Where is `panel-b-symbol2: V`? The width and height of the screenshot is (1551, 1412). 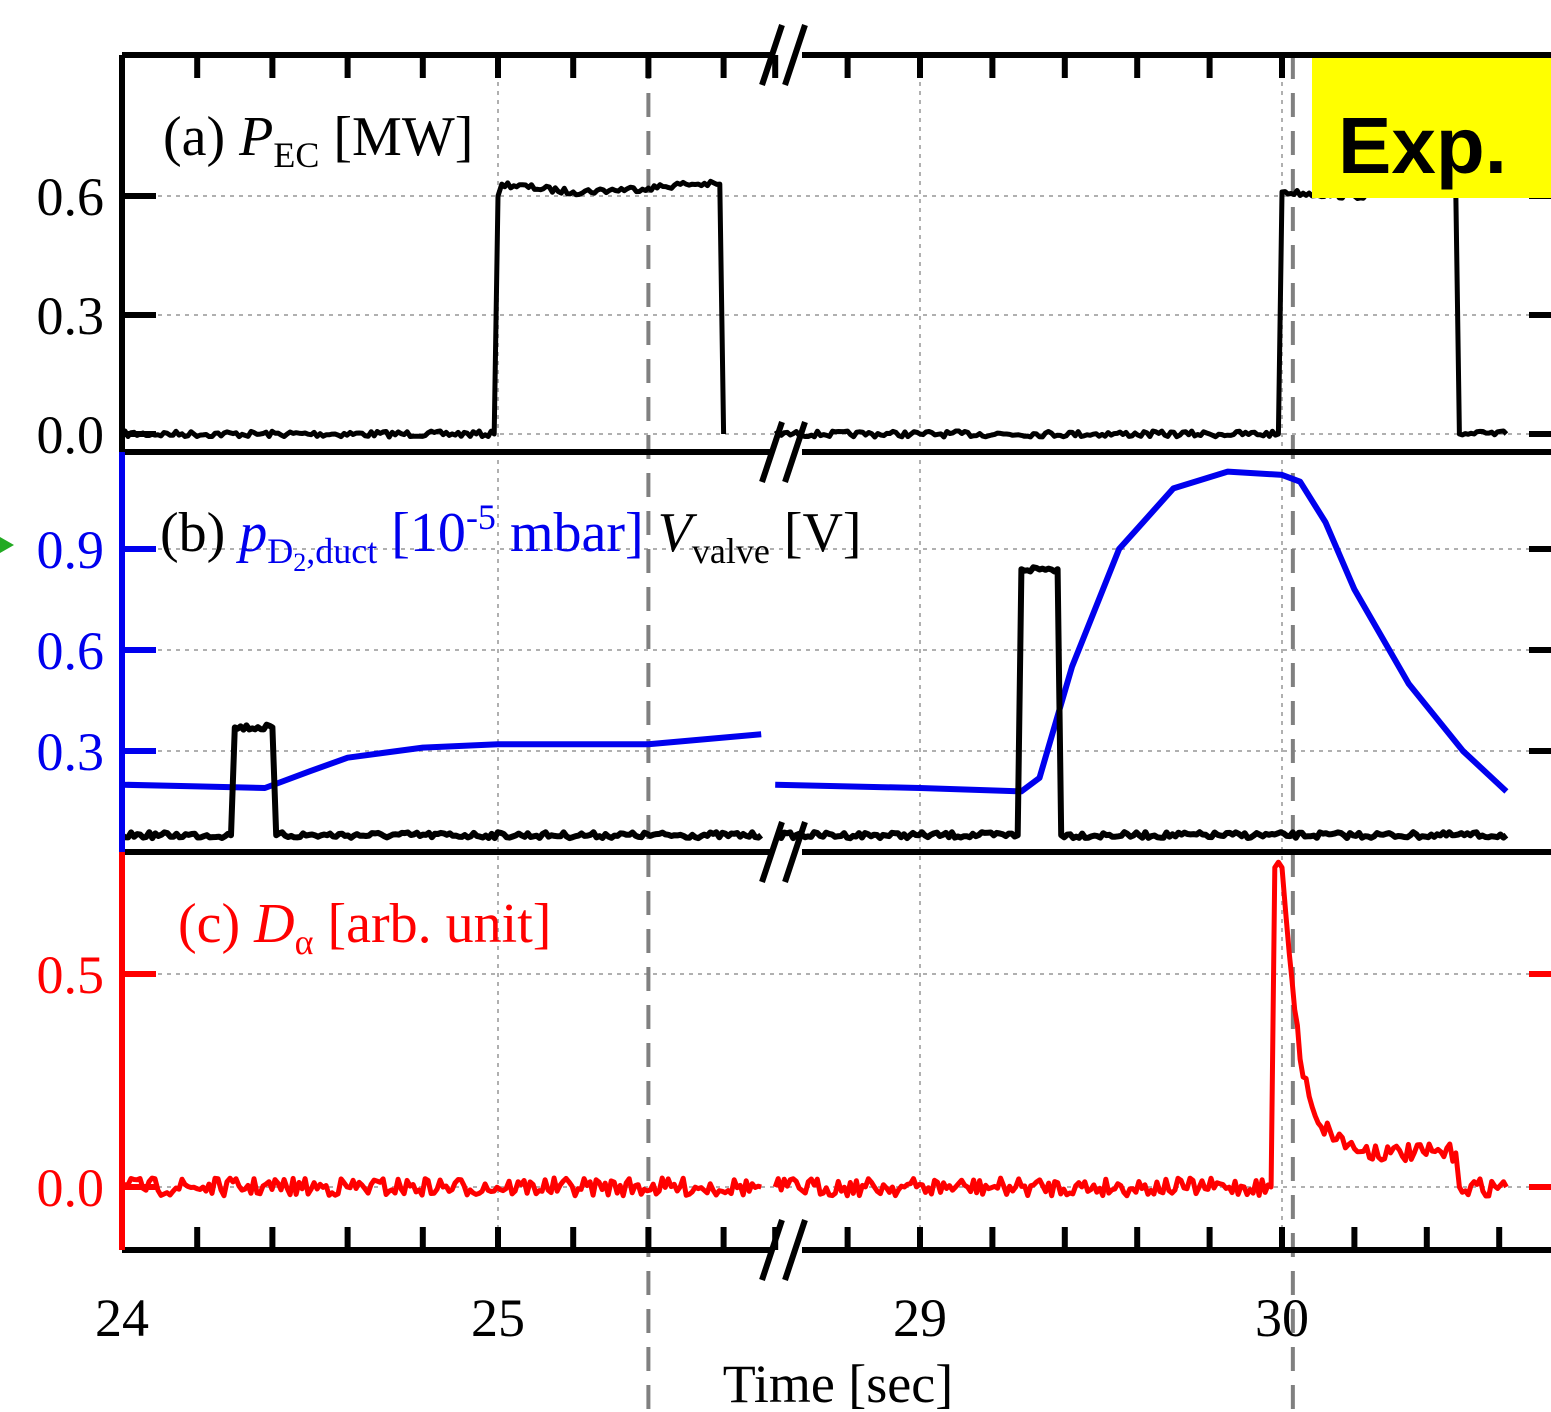 panel-b-symbol2: V is located at coordinates (678, 533).